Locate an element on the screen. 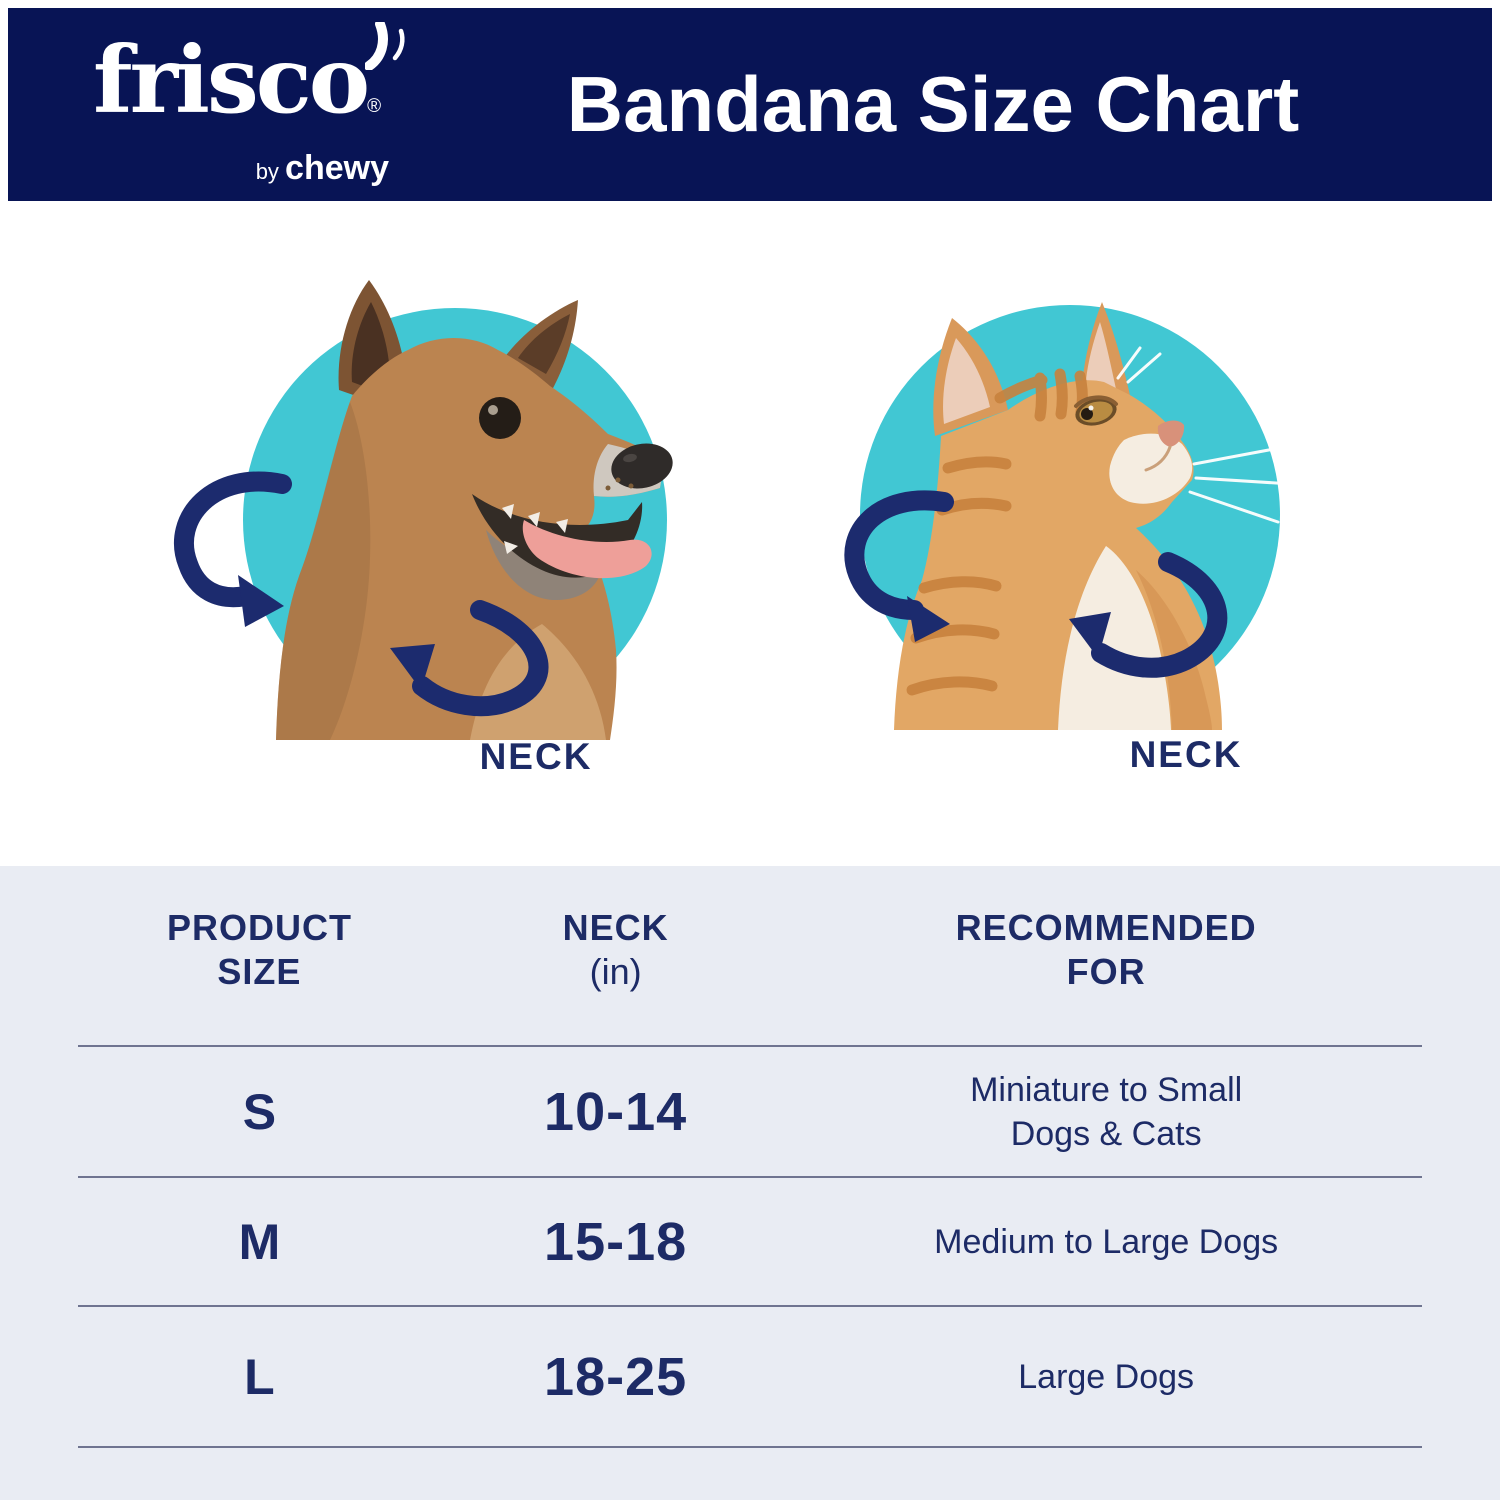 The image size is (1500, 1500). size-value: S is located at coordinates (259, 1111).